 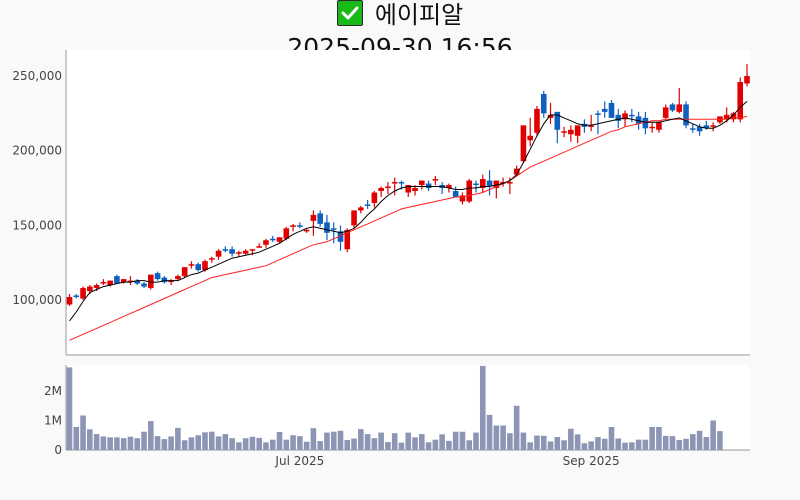 I want to click on date-tick-label: Jul 2025, so click(x=299, y=461).